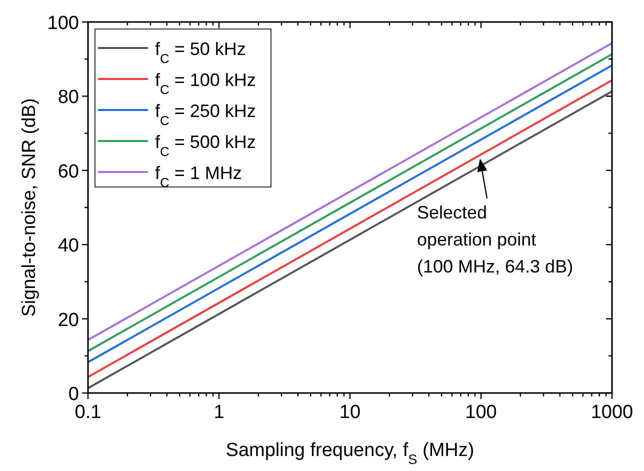 Image resolution: width=644 pixels, height=471 pixels. What do you see at coordinates (205, 145) in the screenshot?
I see `legend-label: f$_{C}$ = 500 kHz` at bounding box center [205, 145].